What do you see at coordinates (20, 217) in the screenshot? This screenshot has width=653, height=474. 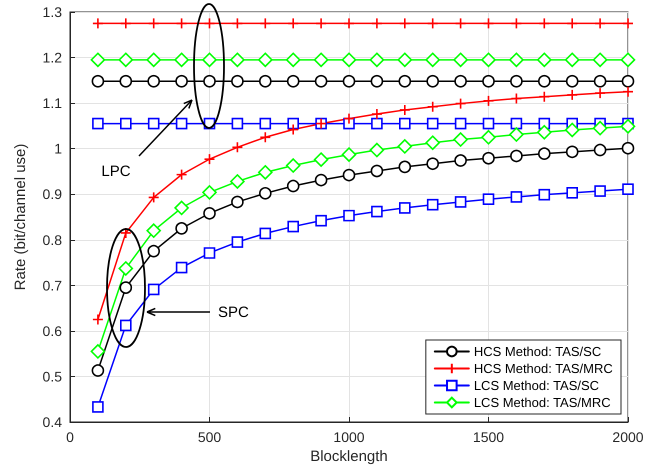 I see `y-axis-title: Rate (bit/channel use)` at bounding box center [20, 217].